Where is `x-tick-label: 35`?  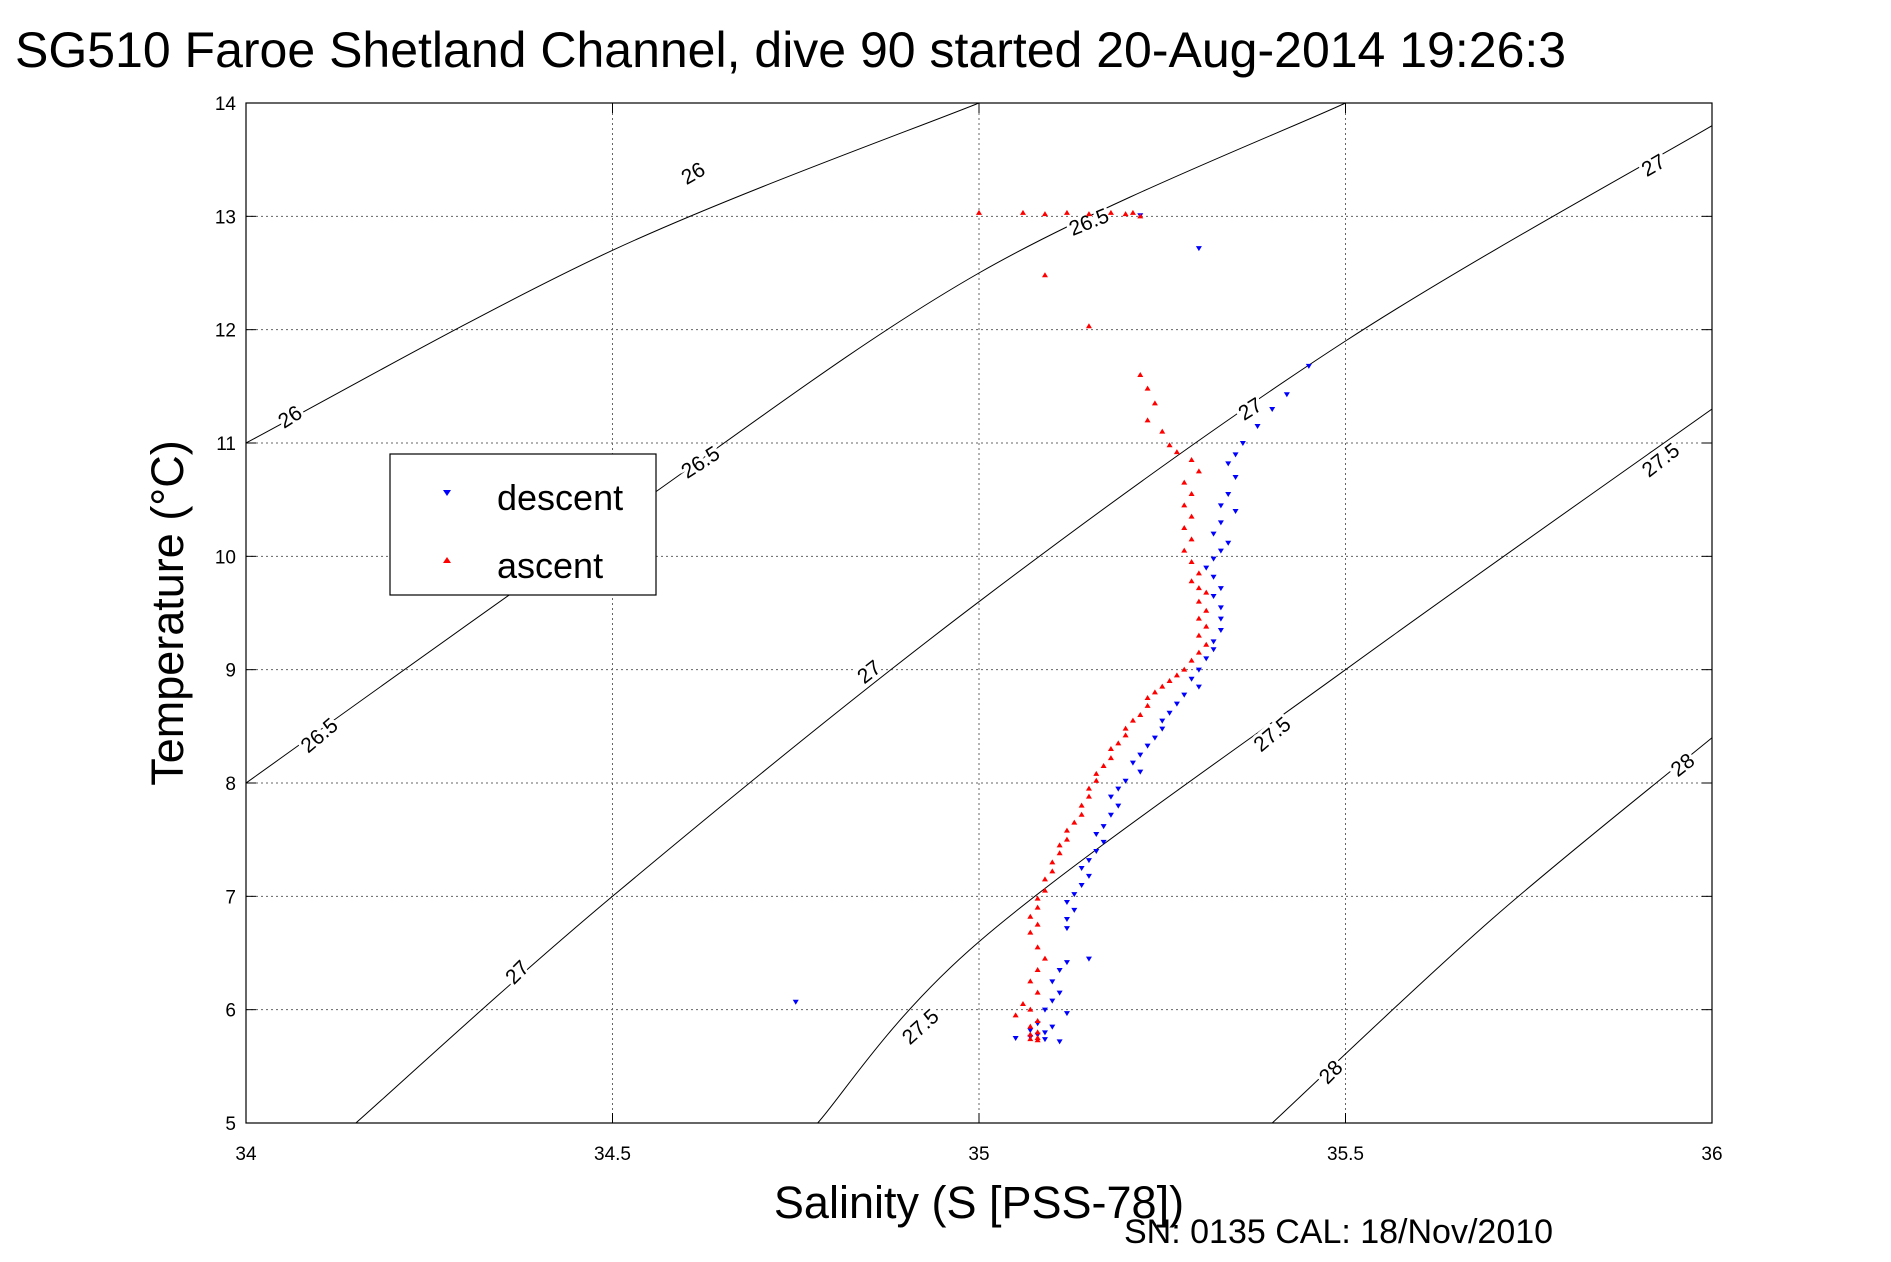 x-tick-label: 35 is located at coordinates (978, 1154).